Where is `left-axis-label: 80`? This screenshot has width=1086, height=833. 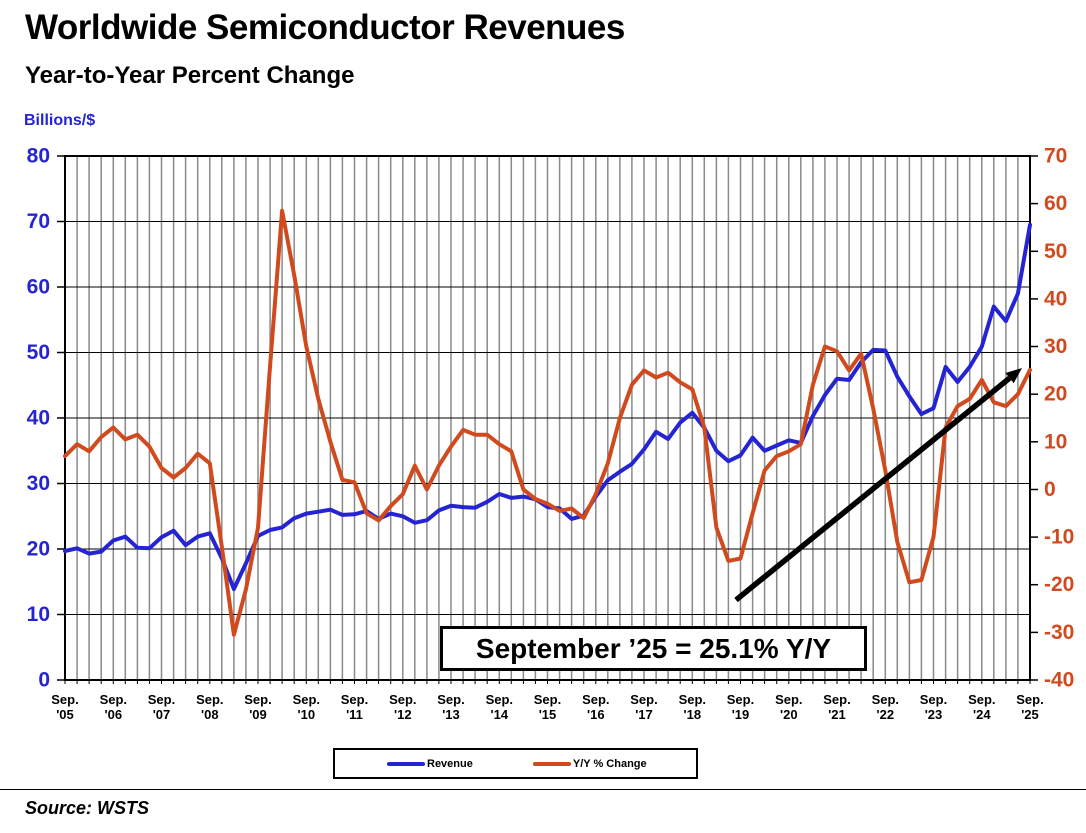
left-axis-label: 80 is located at coordinates (38, 156).